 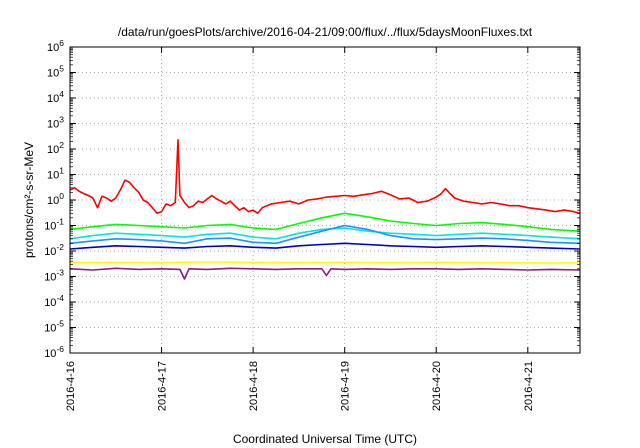 I want to click on y-tick-label: 10⁻⁵, so click(x=54, y=327).